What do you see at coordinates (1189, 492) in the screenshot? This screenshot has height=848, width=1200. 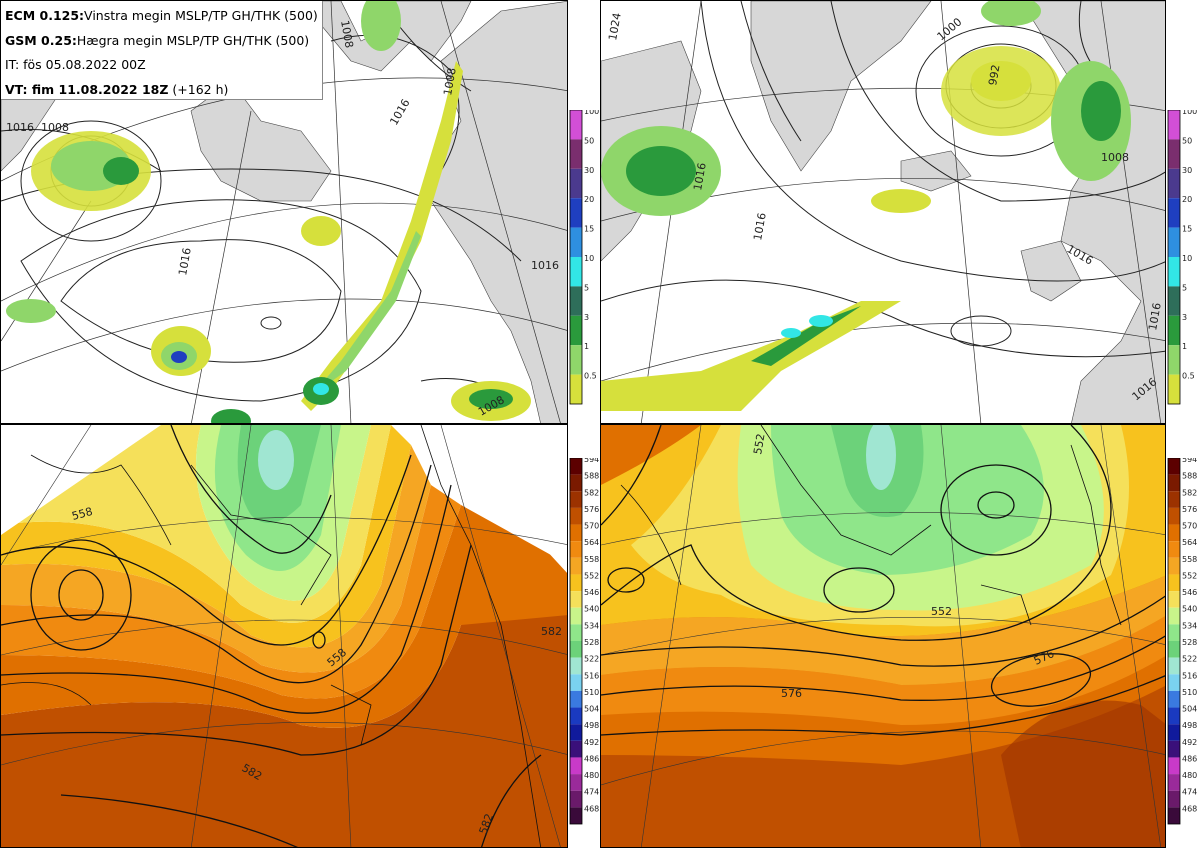 I see `colorbar-label: 582` at bounding box center [1189, 492].